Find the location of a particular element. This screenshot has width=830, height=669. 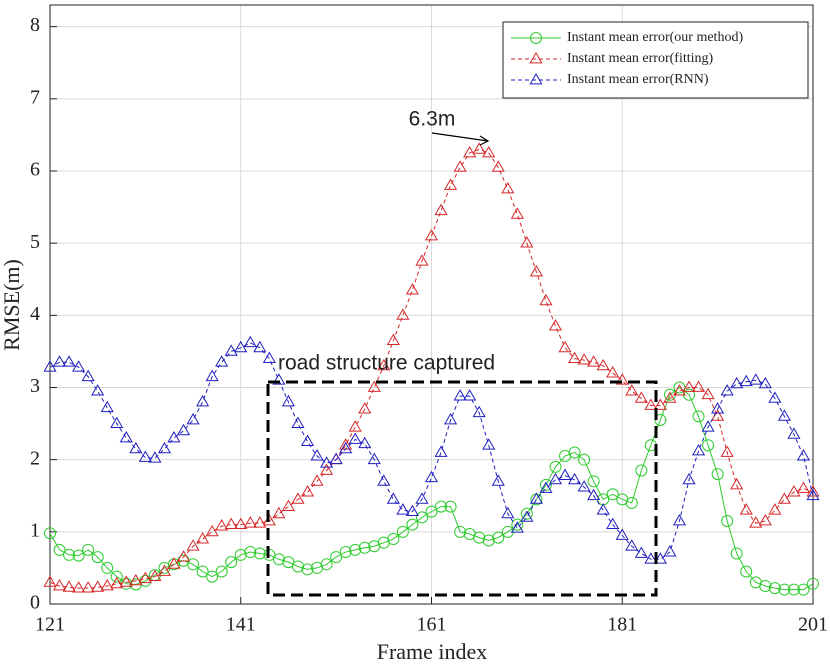

legend-label: Instant mean error(our method) is located at coordinates (655, 37).